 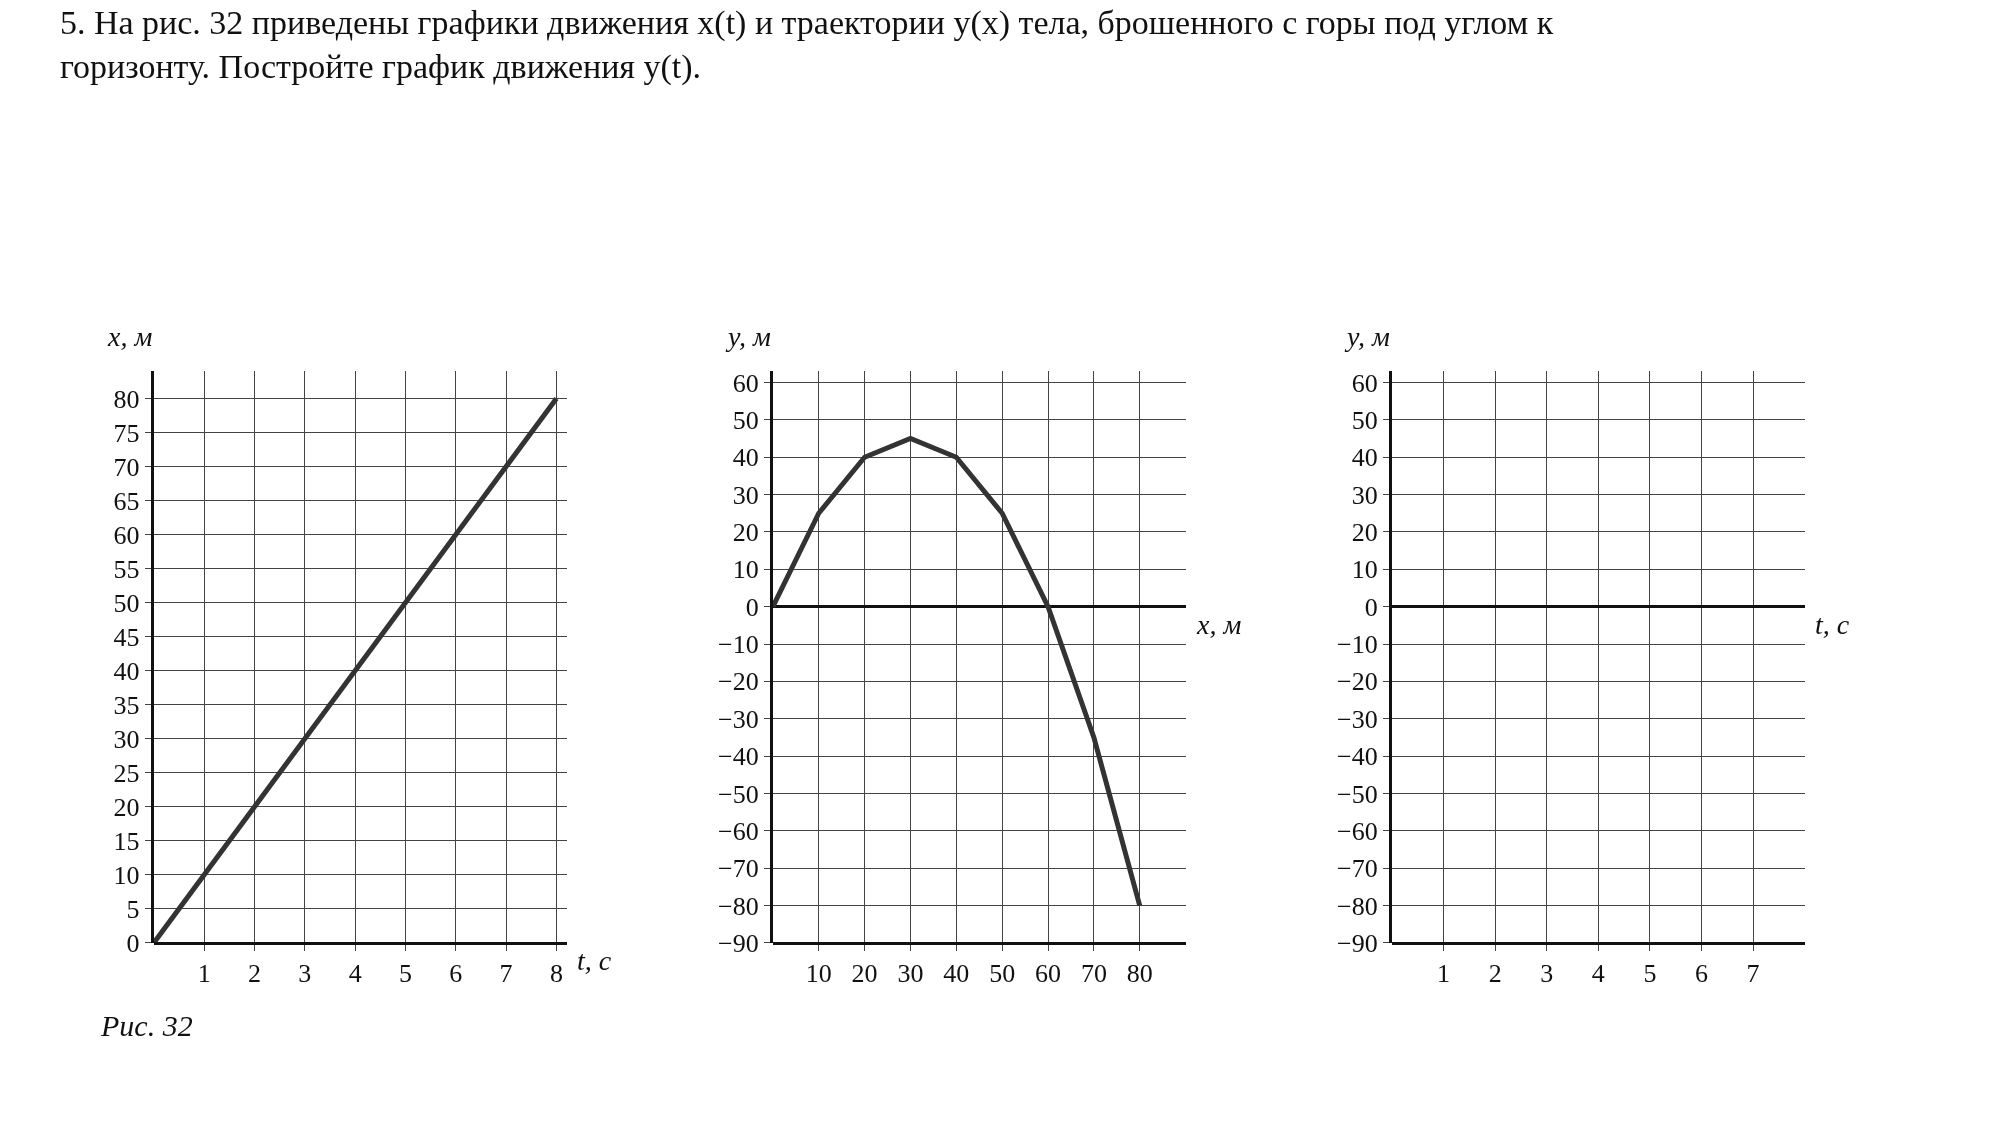 I want to click on x-tick-label: 40, so click(x=956, y=974).